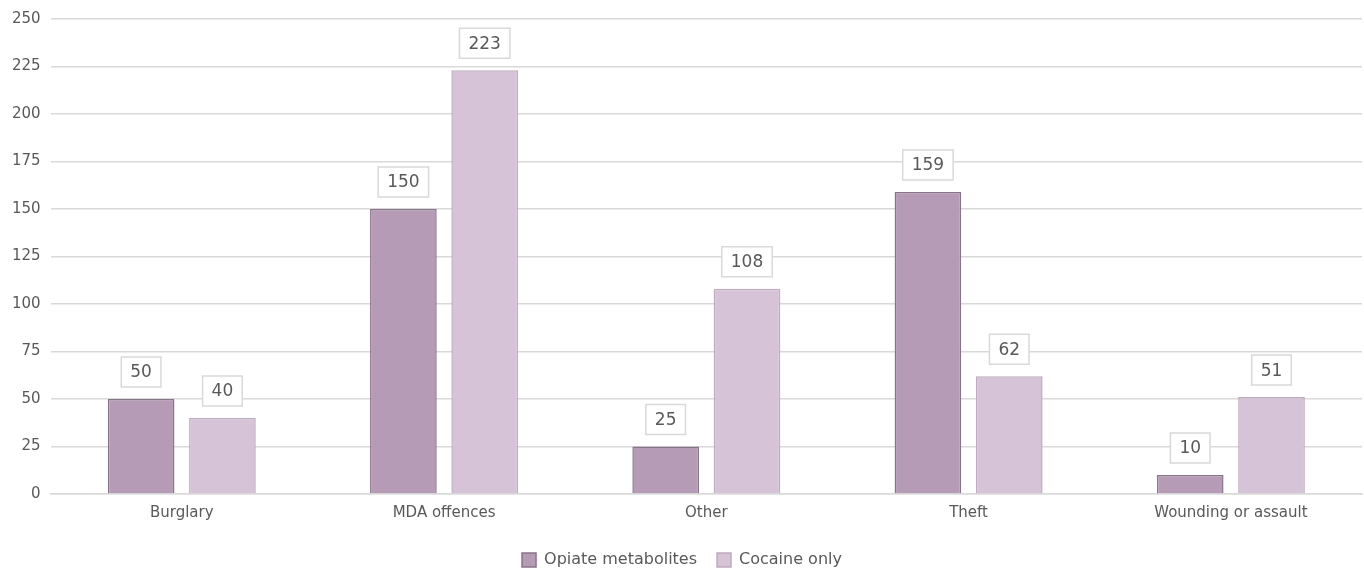 The width and height of the screenshot is (1364, 578). What do you see at coordinates (1190, 447) in the screenshot?
I see `data-label: 10` at bounding box center [1190, 447].